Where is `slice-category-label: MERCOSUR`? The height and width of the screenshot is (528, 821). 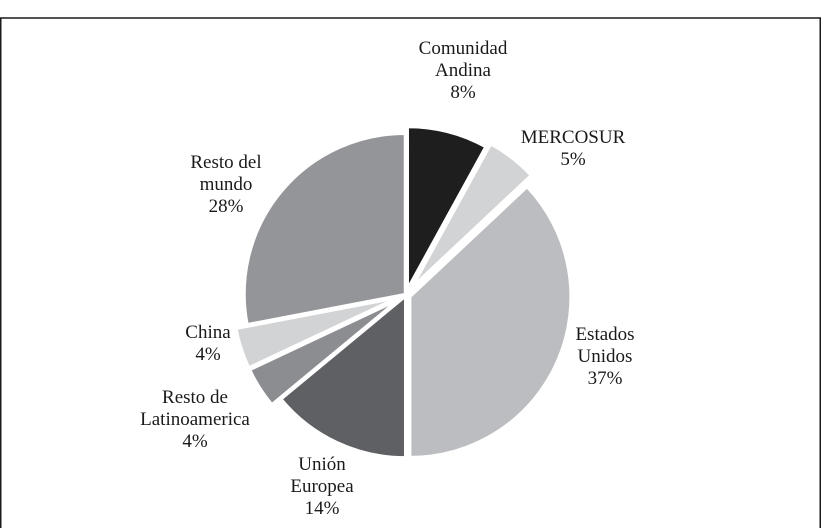
slice-category-label: MERCOSUR is located at coordinates (573, 137).